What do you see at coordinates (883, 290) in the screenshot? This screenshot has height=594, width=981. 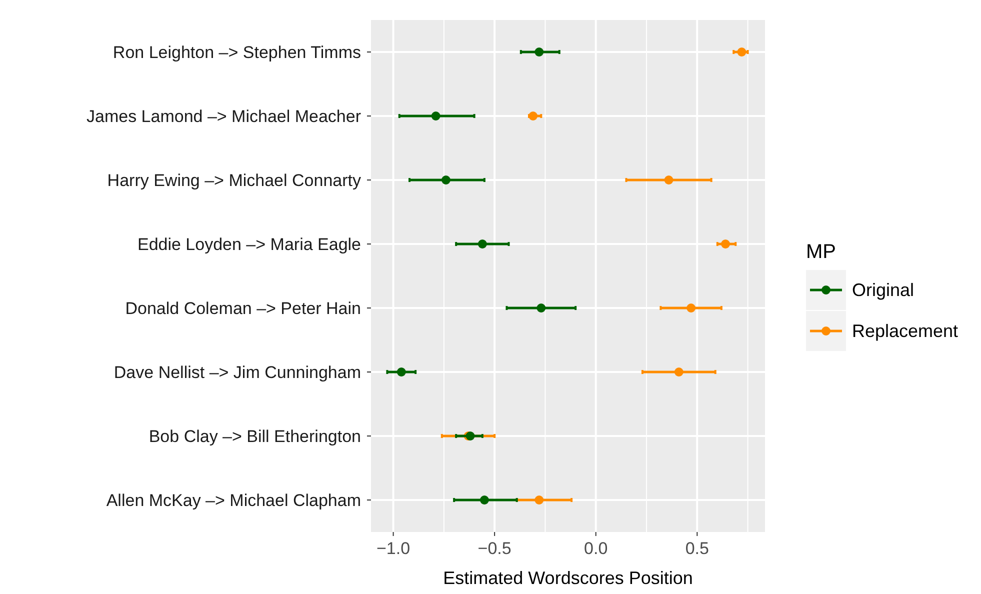 I see `legend-label: Original` at bounding box center [883, 290].